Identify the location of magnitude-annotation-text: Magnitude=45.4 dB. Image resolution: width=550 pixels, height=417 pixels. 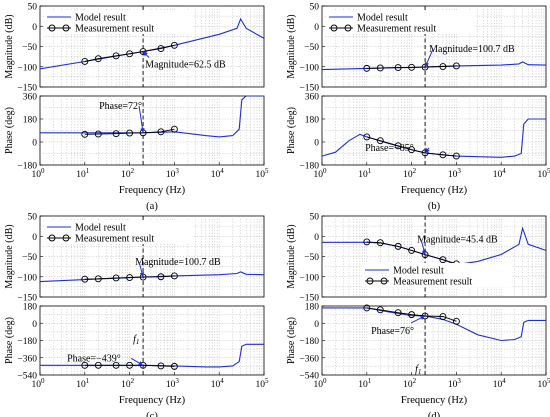
(457, 240).